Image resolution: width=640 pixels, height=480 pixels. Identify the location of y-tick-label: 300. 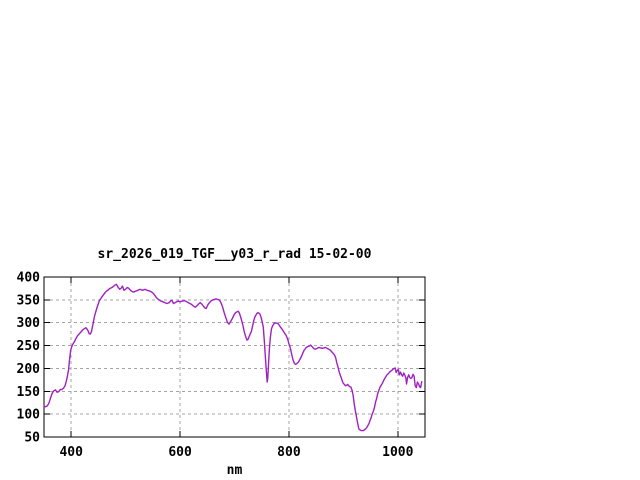
(29, 323).